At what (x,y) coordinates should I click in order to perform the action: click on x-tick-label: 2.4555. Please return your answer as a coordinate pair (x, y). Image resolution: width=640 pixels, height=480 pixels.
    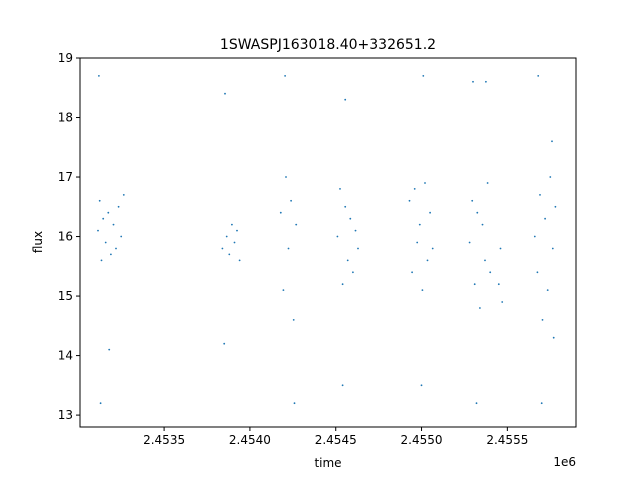
    Looking at the image, I should click on (507, 440).